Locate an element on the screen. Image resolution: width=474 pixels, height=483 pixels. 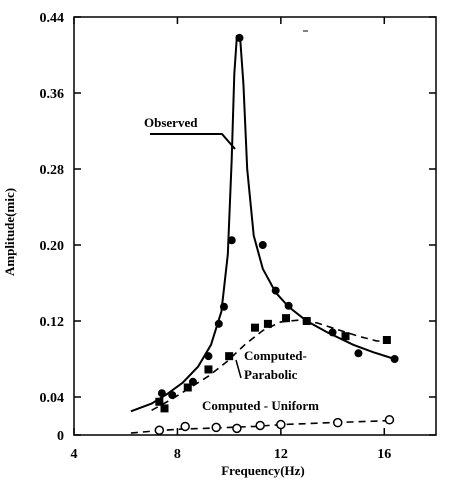
x-tick-label: 4 is located at coordinates (74, 454).